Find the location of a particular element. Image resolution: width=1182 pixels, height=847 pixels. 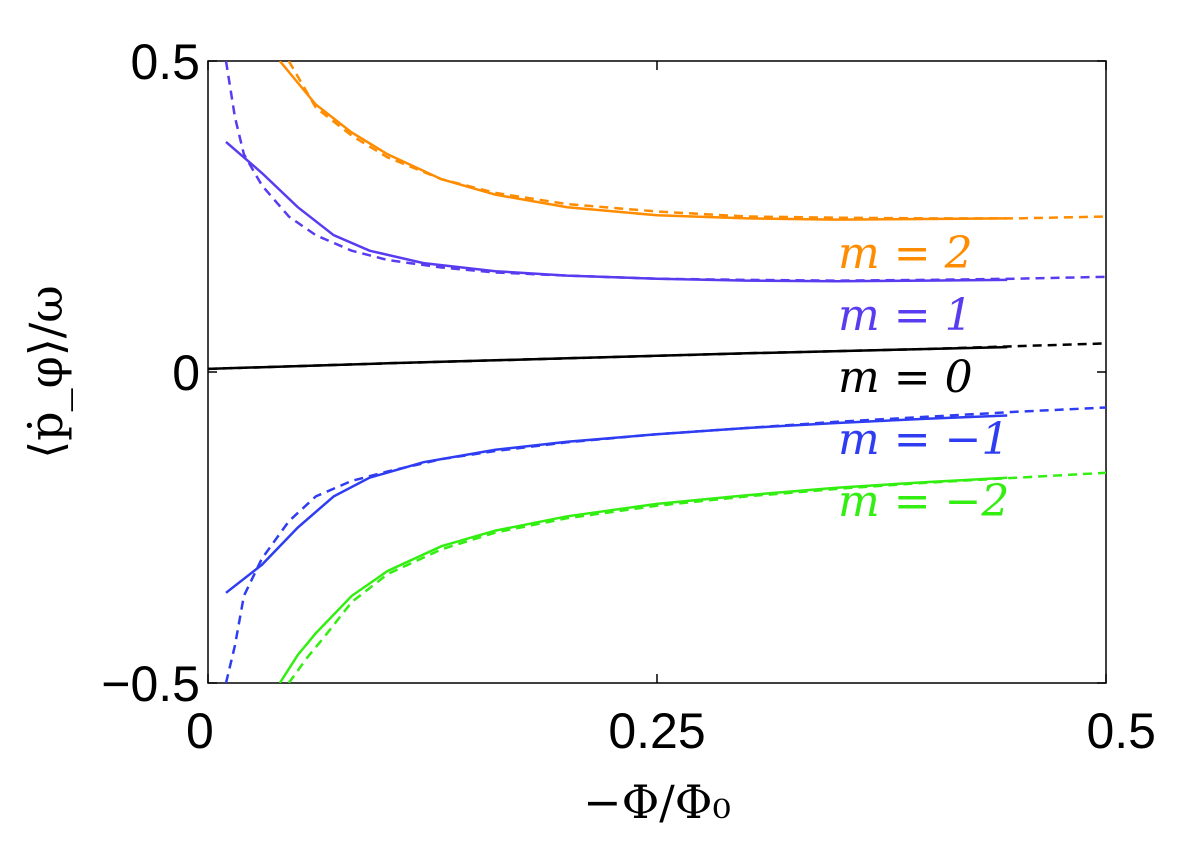

x-tick-label: 0 is located at coordinates (200, 731).